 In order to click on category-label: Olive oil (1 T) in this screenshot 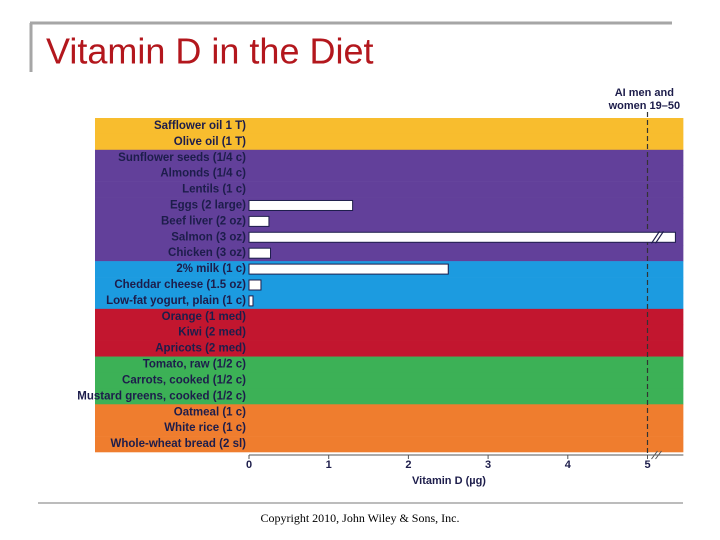, I will do `click(210, 142)`.